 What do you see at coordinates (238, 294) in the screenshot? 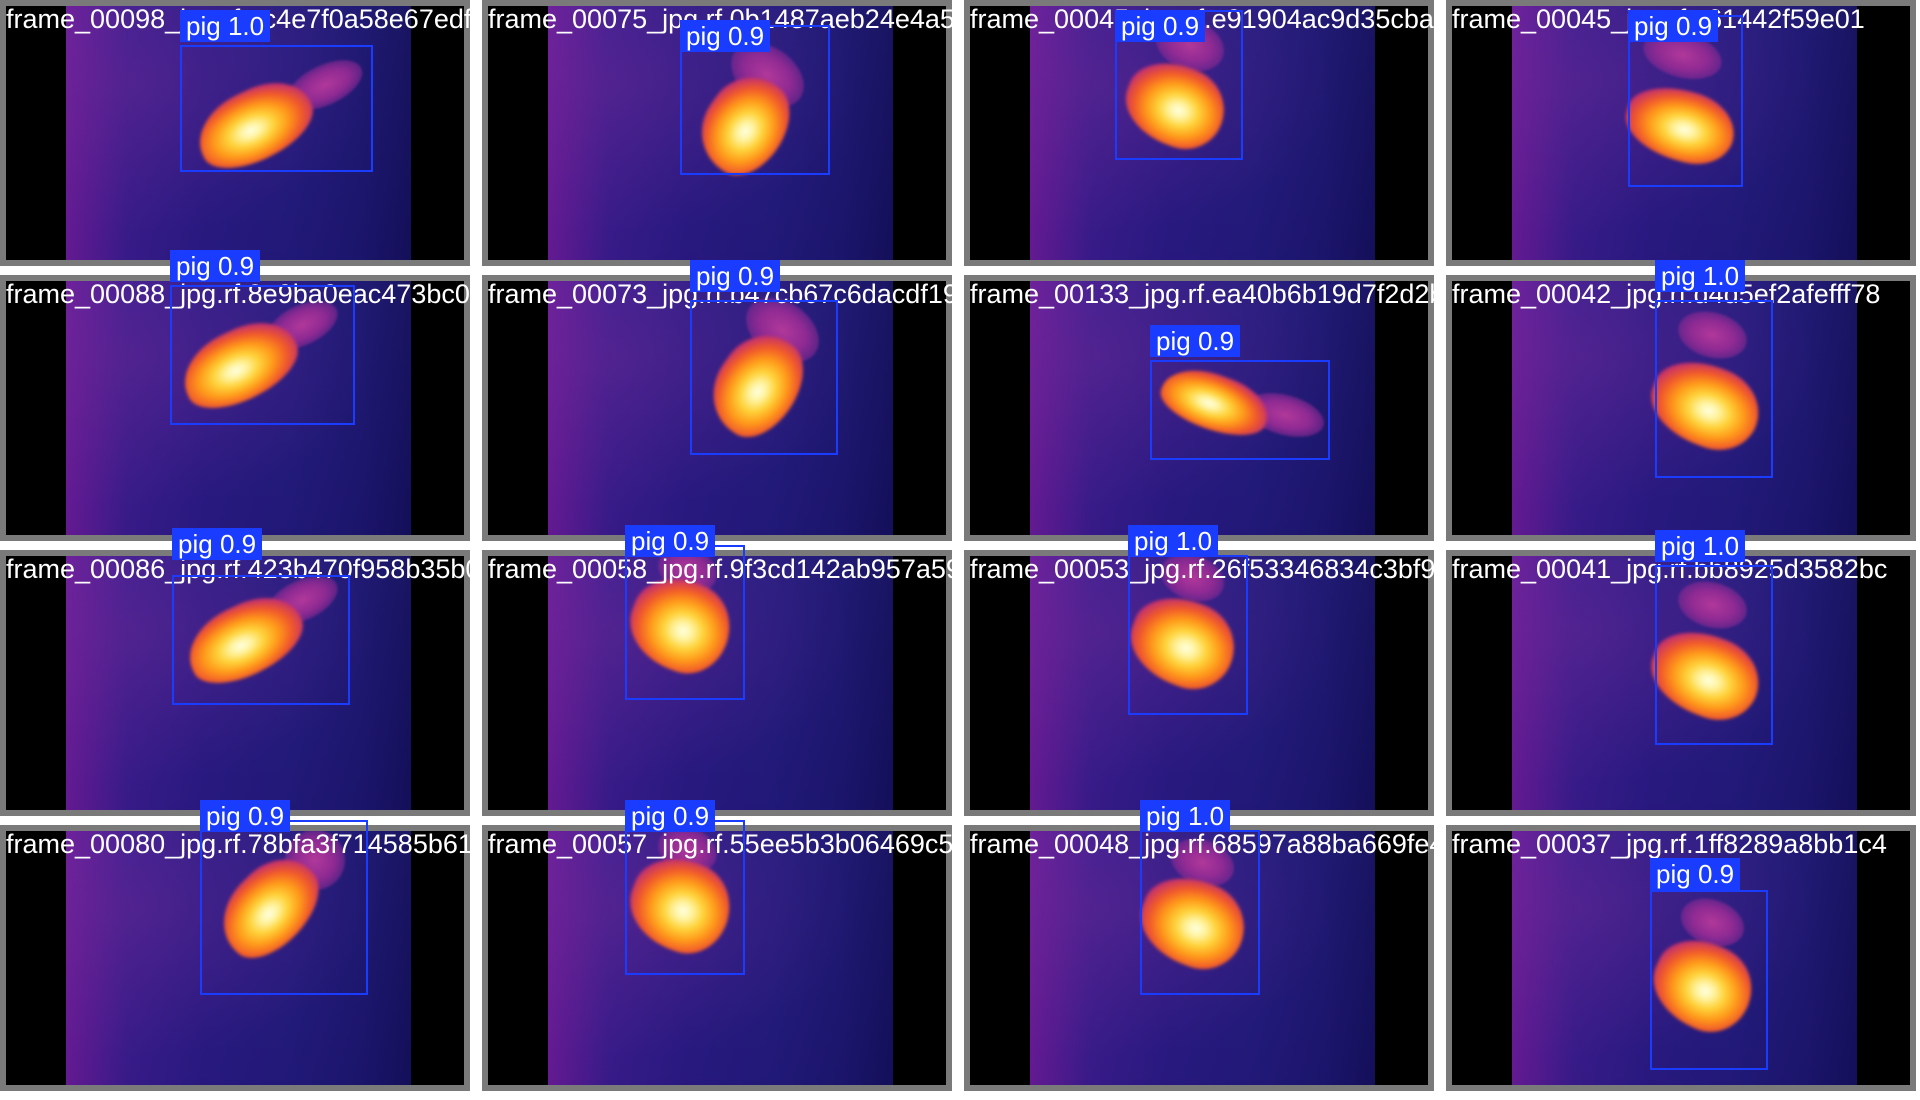
I see `frame-filename: frame_00088_jpg.rf.8e9ba0eac473bc0e6a65` at bounding box center [238, 294].